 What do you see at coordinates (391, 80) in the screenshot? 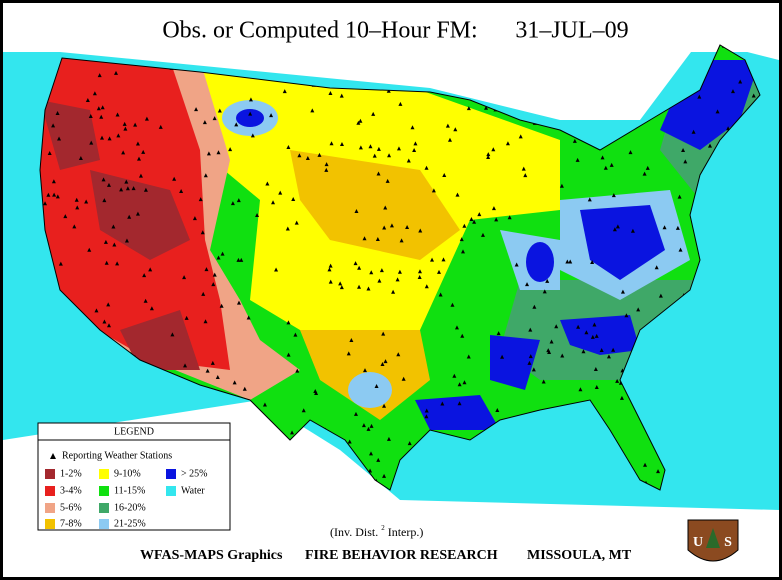
I see `canada` at bounding box center [391, 80].